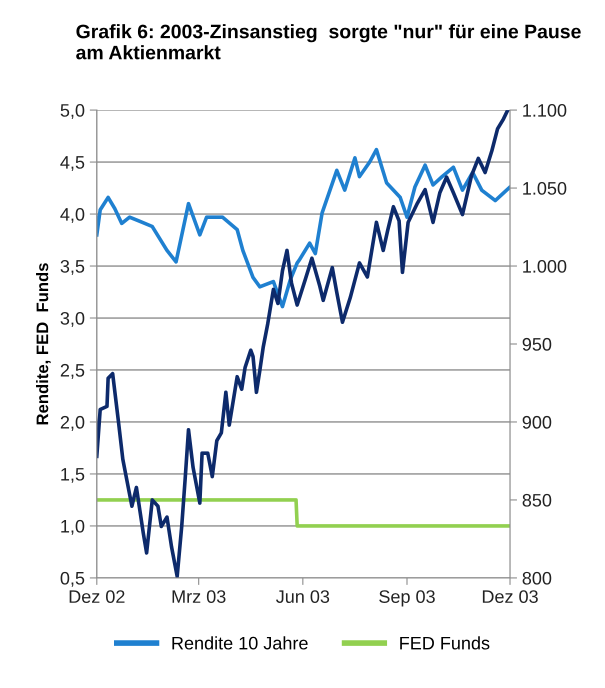 Image resolution: width=605 pixels, height=688 pixels. What do you see at coordinates (72, 371) in the screenshot?
I see `y-tick-label: 2,5` at bounding box center [72, 371].